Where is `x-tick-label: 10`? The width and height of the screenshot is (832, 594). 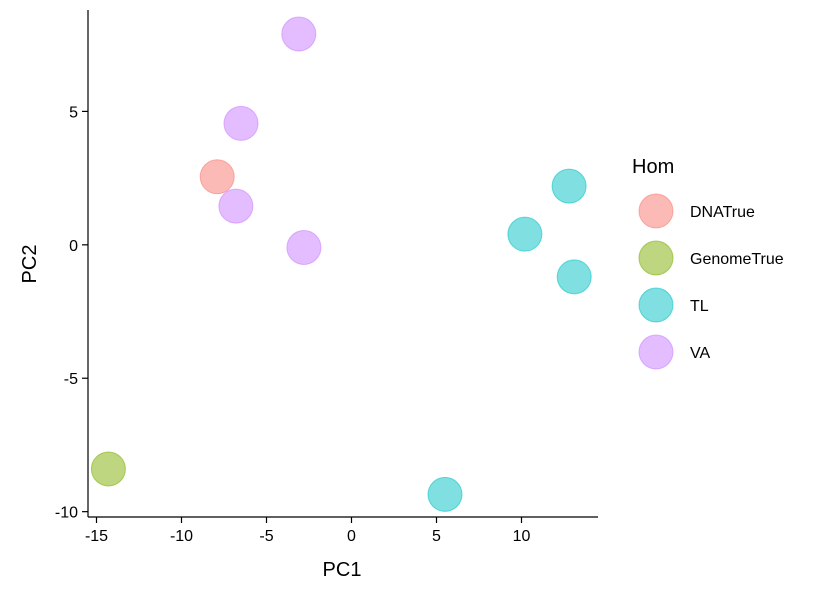
x-tick-label: 10 is located at coordinates (522, 536).